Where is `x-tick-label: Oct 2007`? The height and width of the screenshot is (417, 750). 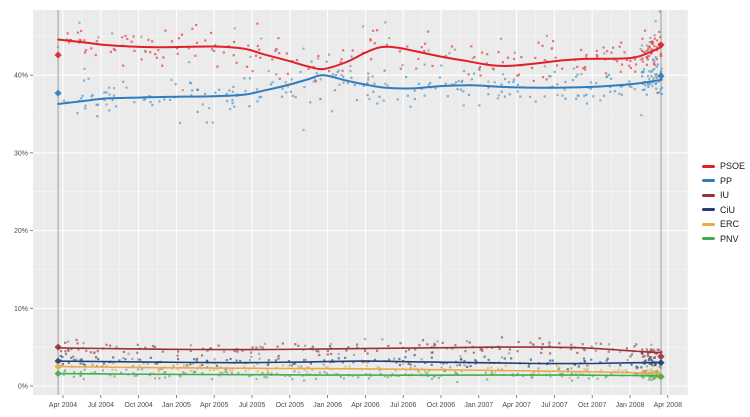
x-tick-label: Oct 2007 is located at coordinates (592, 405).